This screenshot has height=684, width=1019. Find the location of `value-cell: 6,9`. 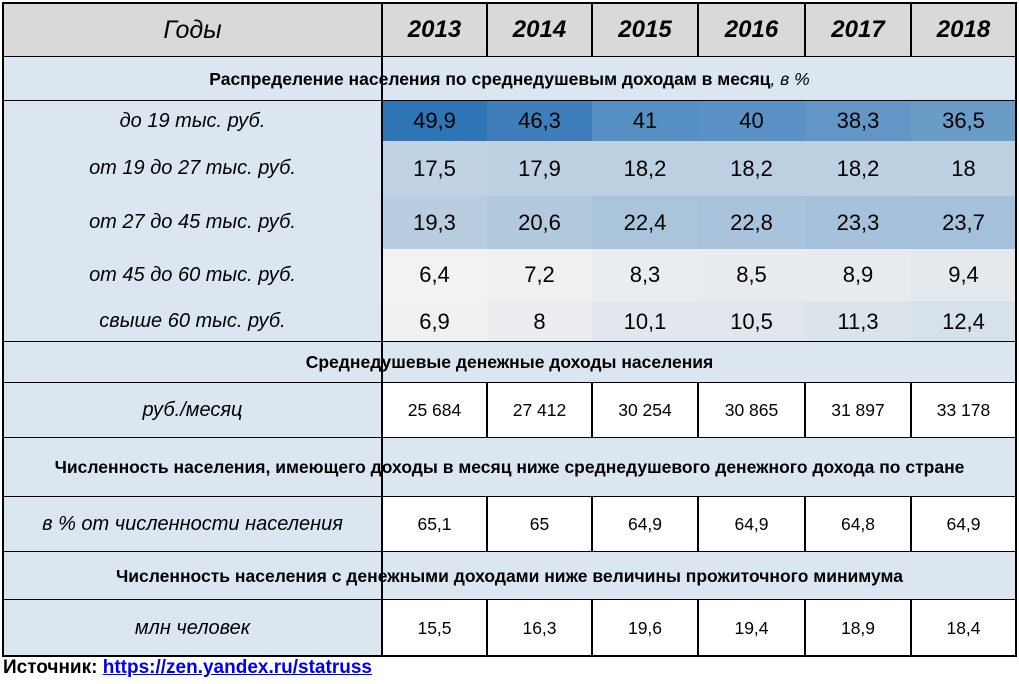

value-cell: 6,9 is located at coordinates (434, 321).